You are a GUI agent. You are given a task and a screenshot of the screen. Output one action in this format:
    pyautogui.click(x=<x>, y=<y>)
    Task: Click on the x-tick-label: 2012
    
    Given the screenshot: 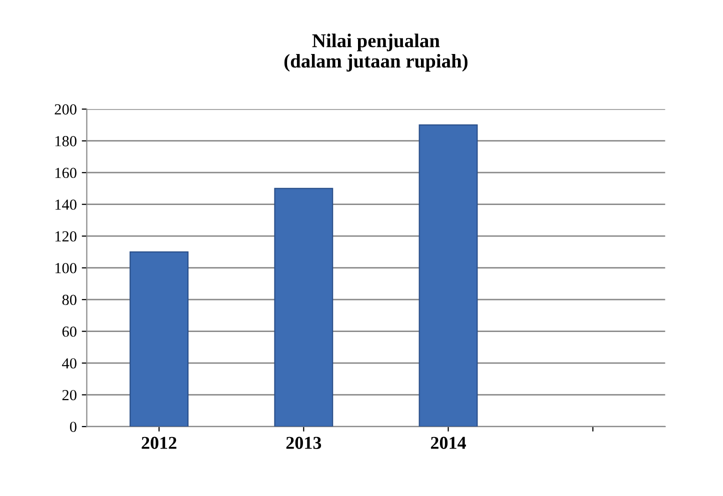 What is the action you would take?
    pyautogui.click(x=159, y=442)
    